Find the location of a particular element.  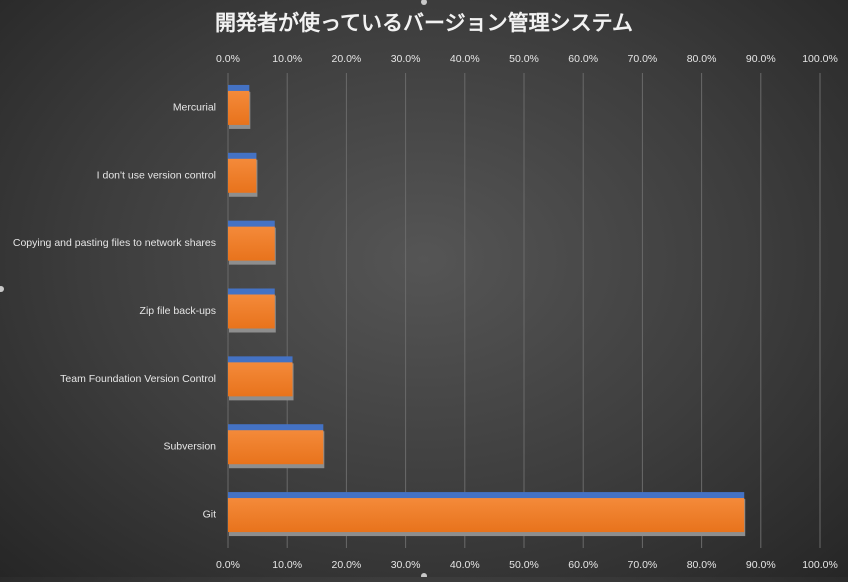

x-tick-label-top: 50.0% is located at coordinates (524, 59).